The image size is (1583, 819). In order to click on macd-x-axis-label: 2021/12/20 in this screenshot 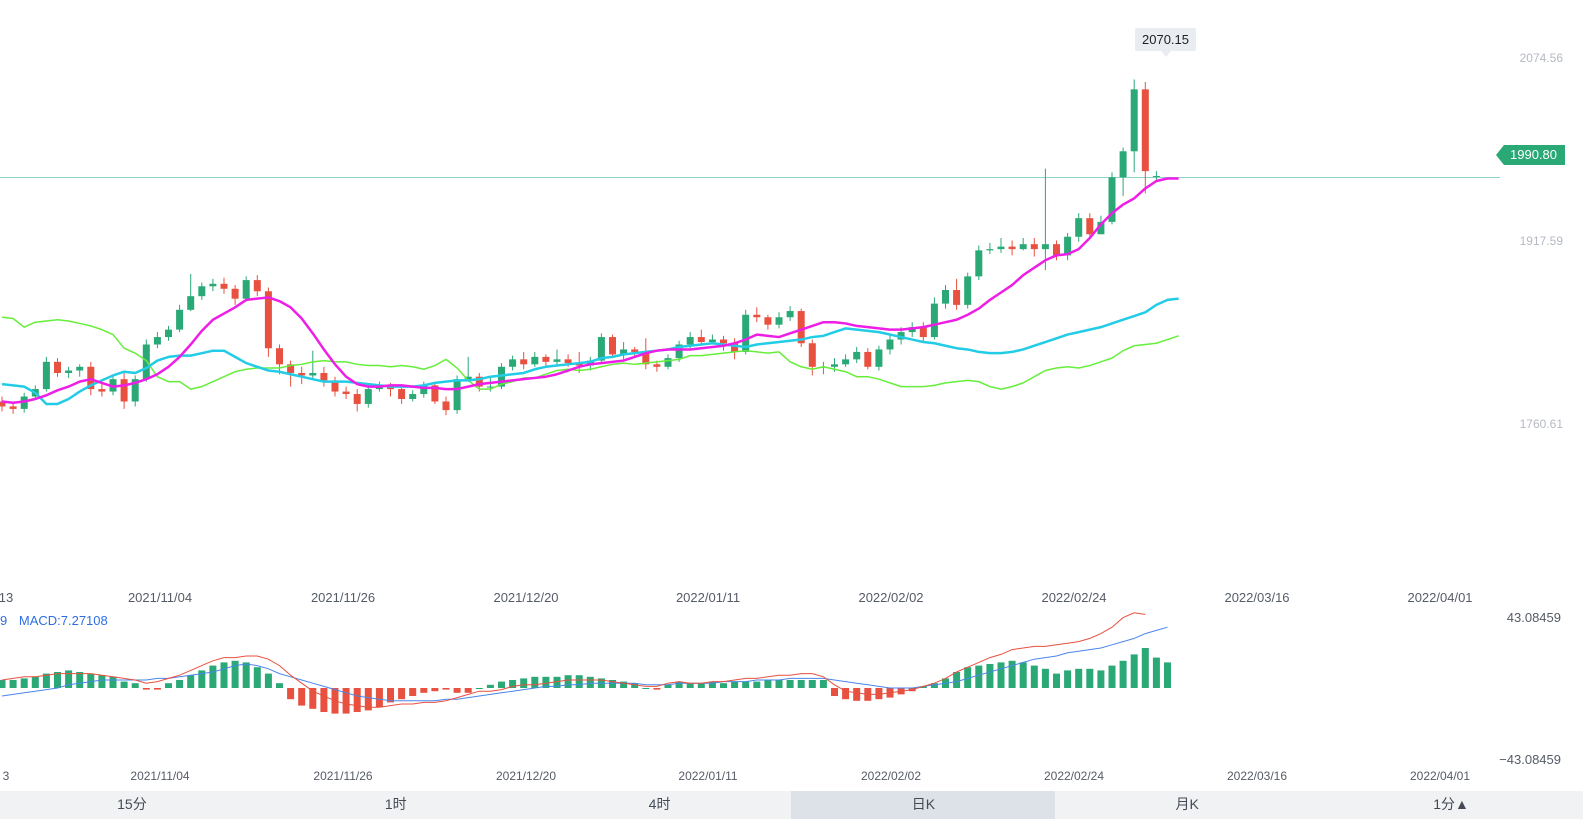, I will do `click(526, 776)`.